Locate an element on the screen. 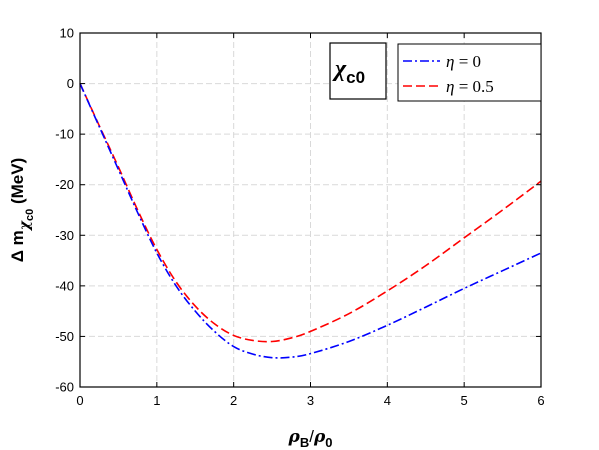  legend-items: η = 0 η = 0.5 is located at coordinates (448, 74).